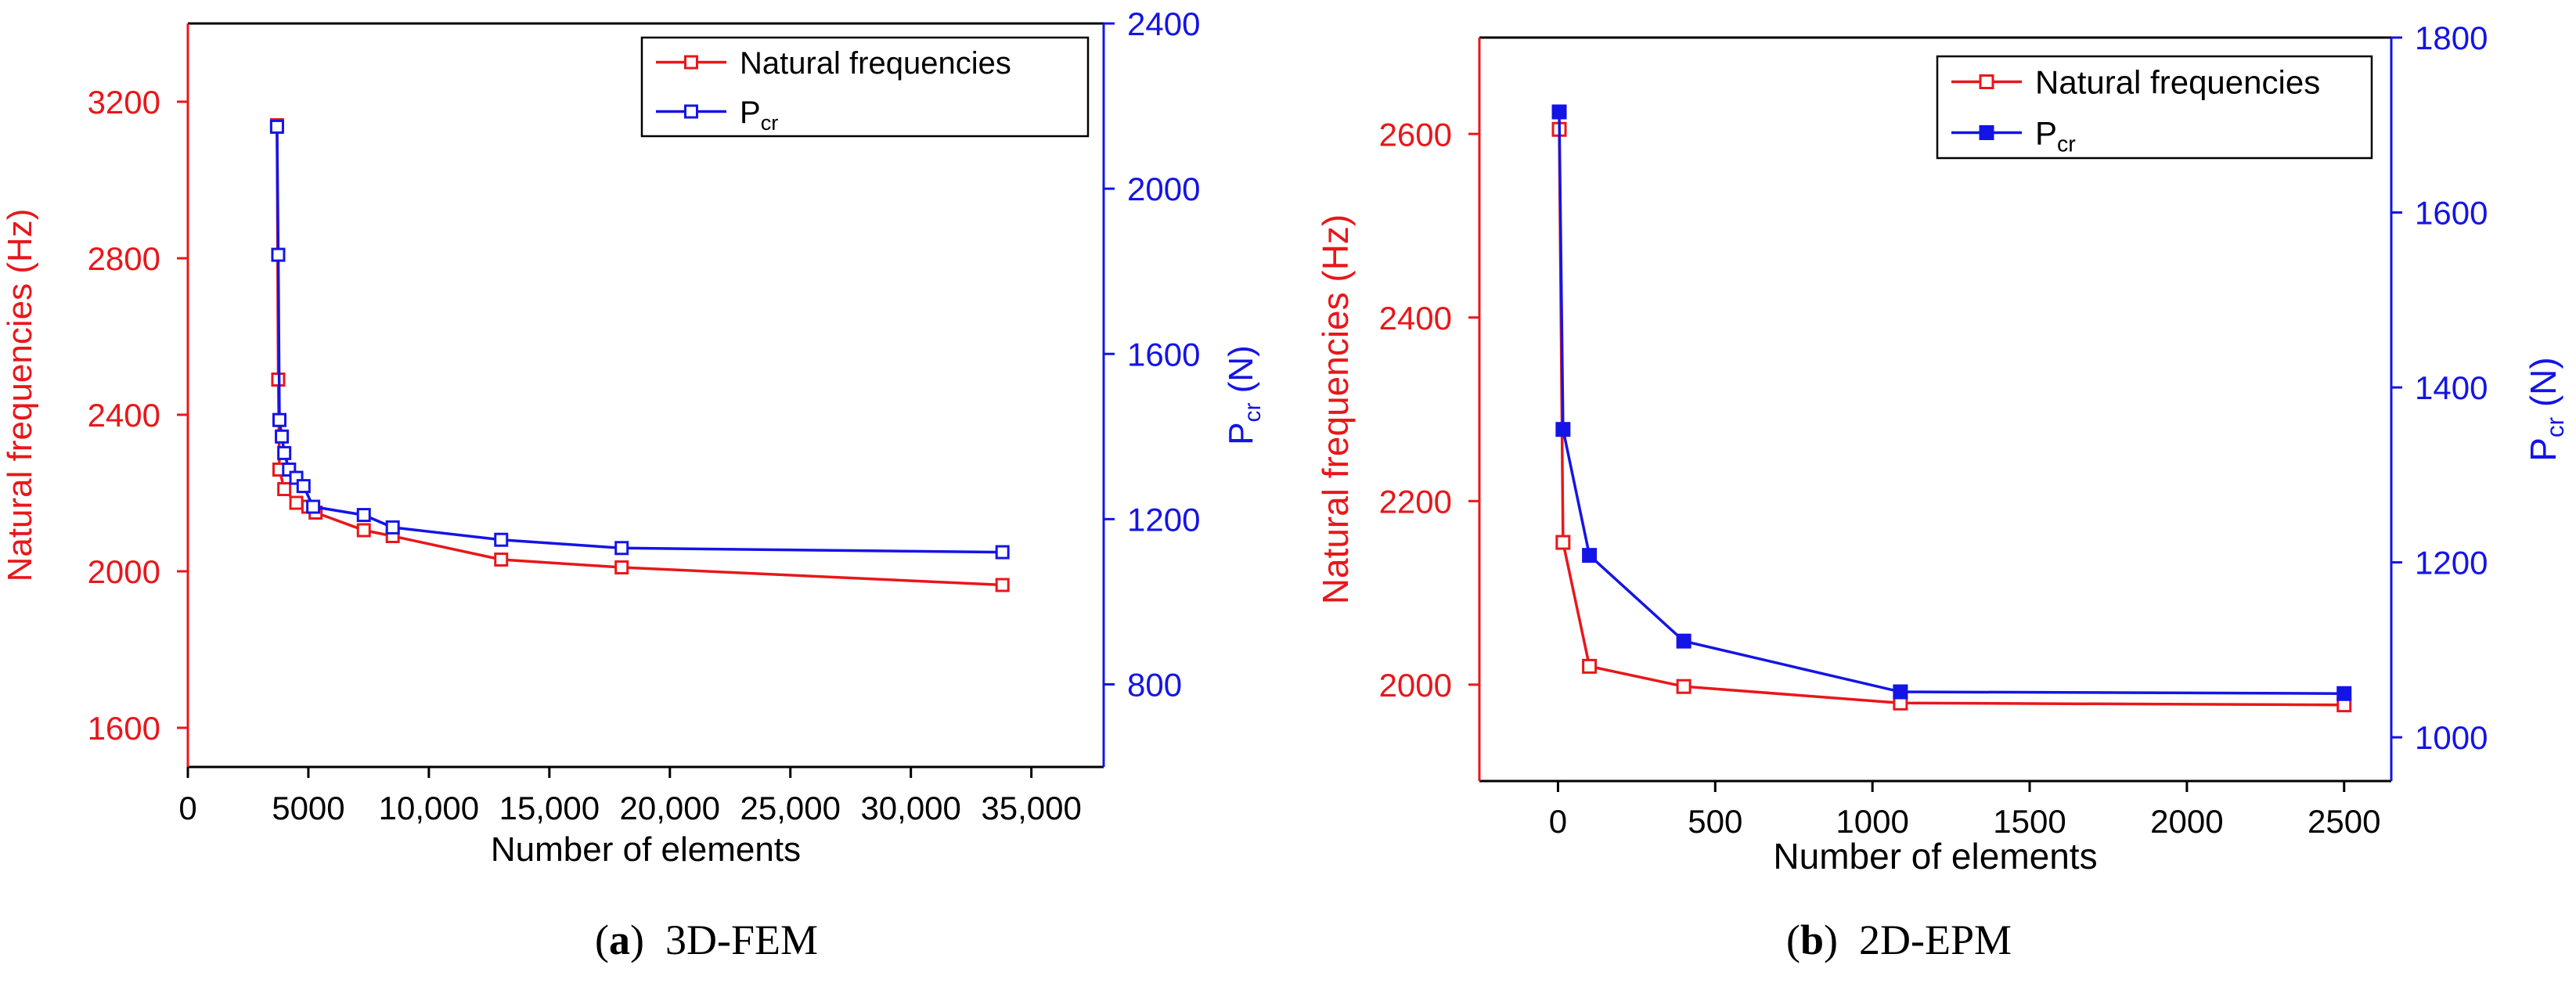 The image size is (2576, 990). I want to click on x-tick-label: 35,000, so click(1031, 808).